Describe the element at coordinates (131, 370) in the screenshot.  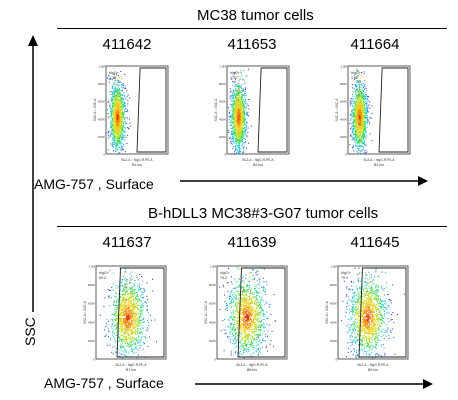
I see `file-label: B7.fcs` at that location.